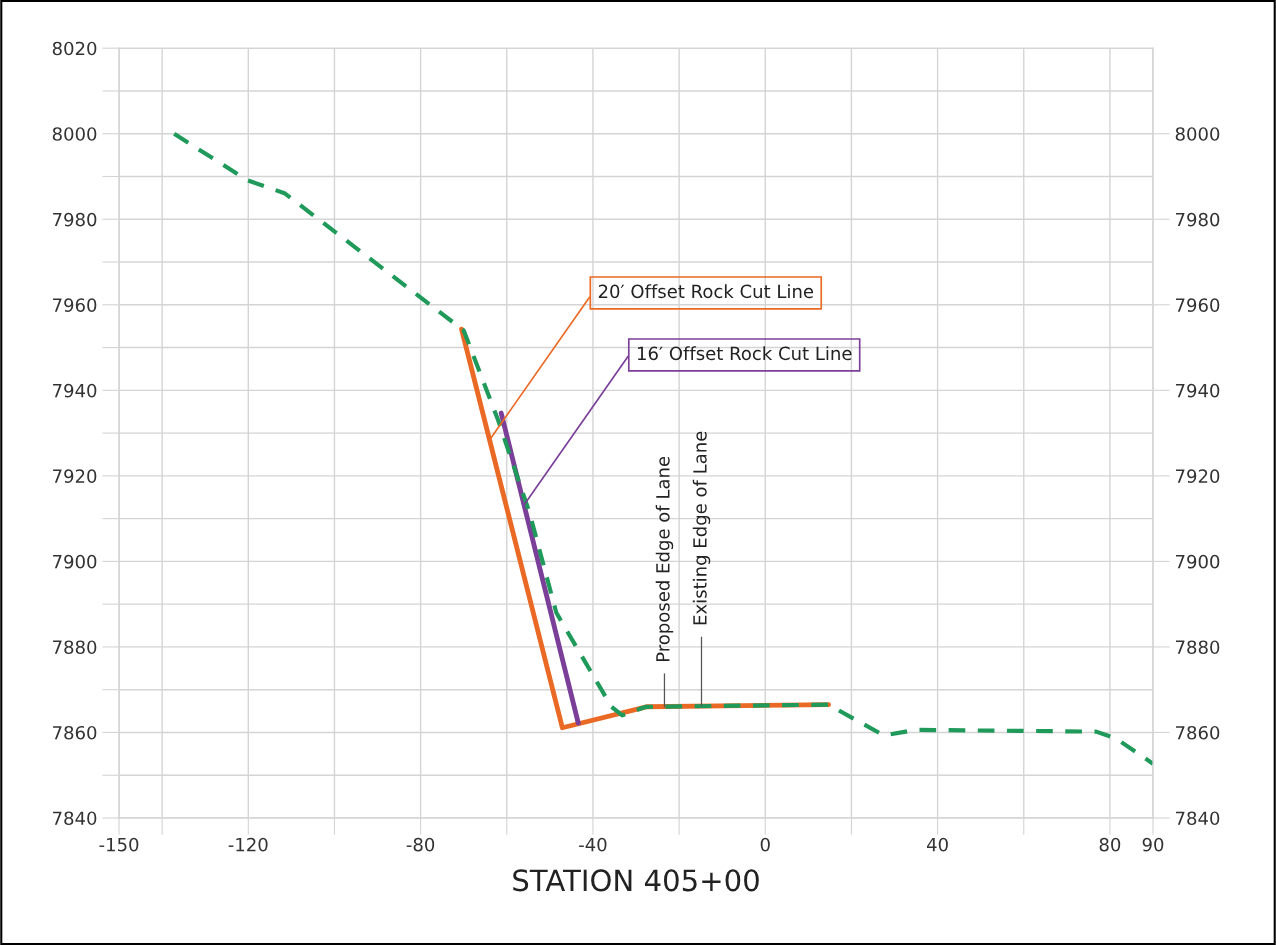  Describe the element at coordinates (74, 48) in the screenshot. I see `y-tick-label: 8020` at that location.